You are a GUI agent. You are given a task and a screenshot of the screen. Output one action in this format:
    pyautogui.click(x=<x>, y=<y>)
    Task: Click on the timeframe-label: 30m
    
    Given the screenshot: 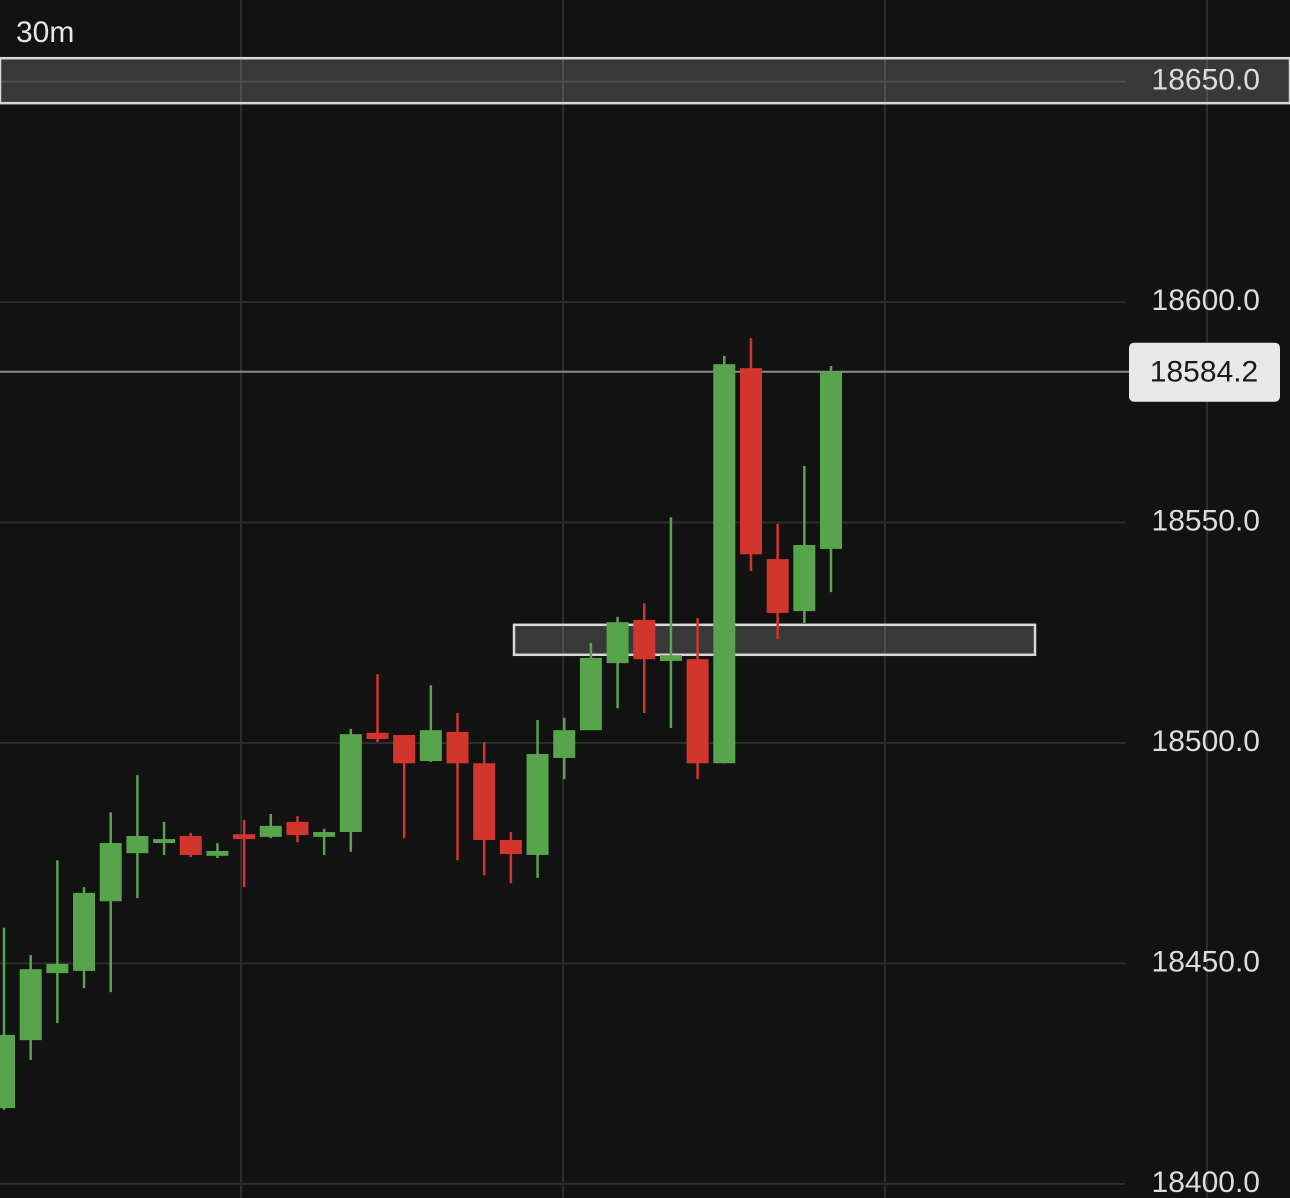 What is the action you would take?
    pyautogui.click(x=45, y=32)
    